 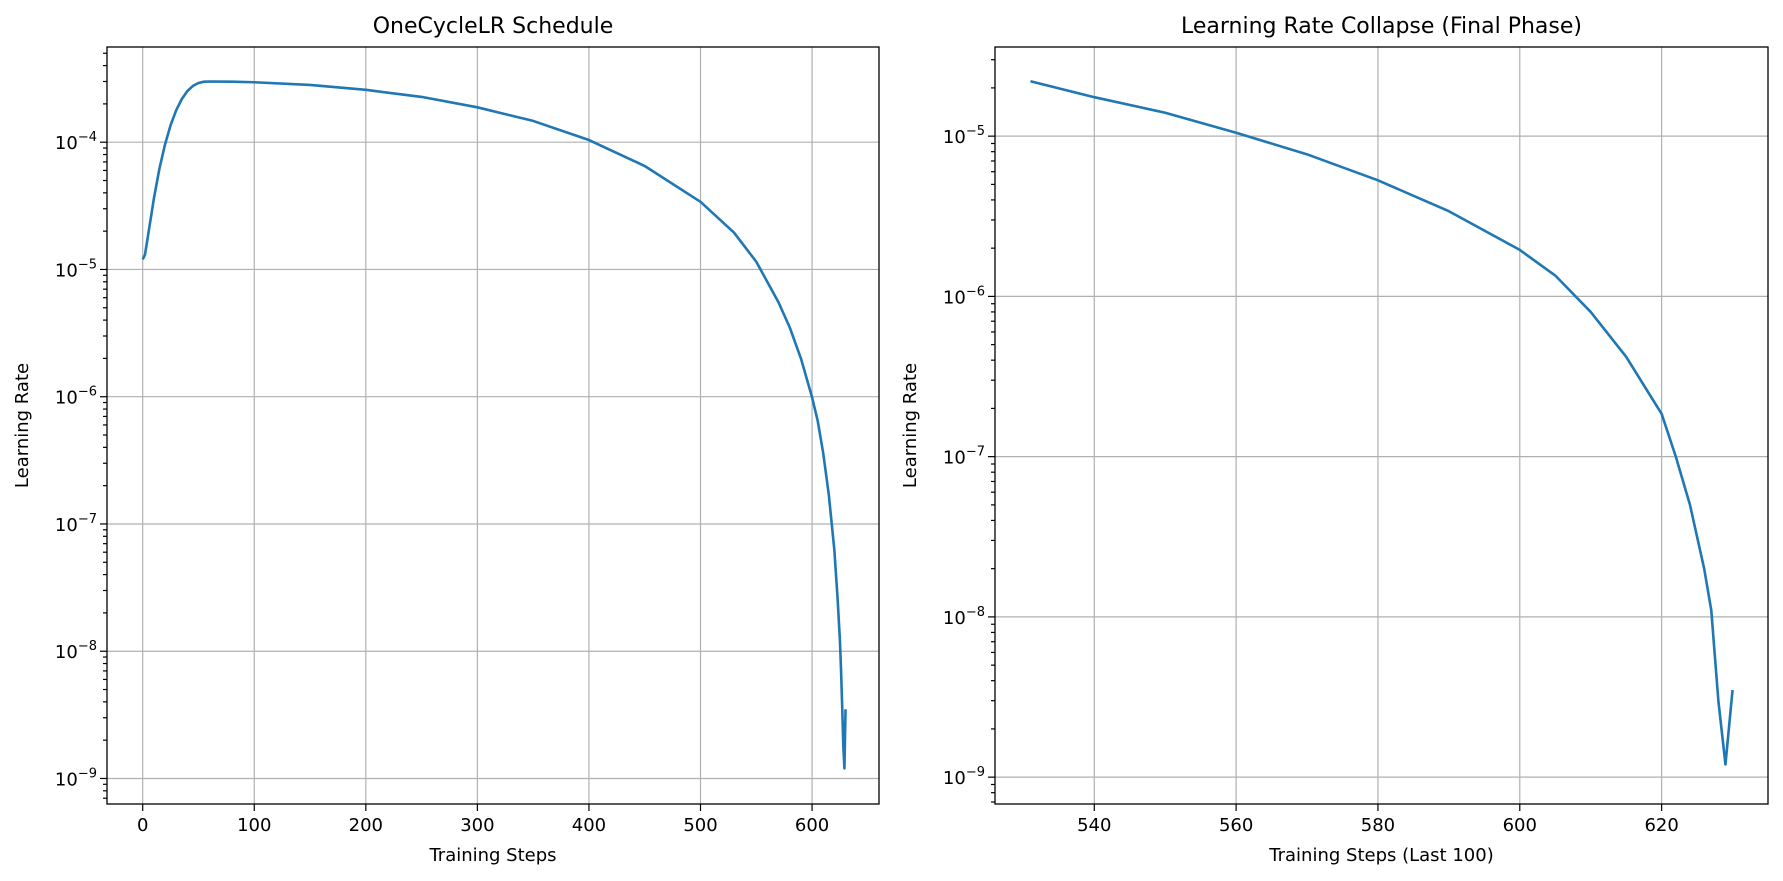 What do you see at coordinates (477, 825) in the screenshot?
I see `x-tick-label: 300` at bounding box center [477, 825].